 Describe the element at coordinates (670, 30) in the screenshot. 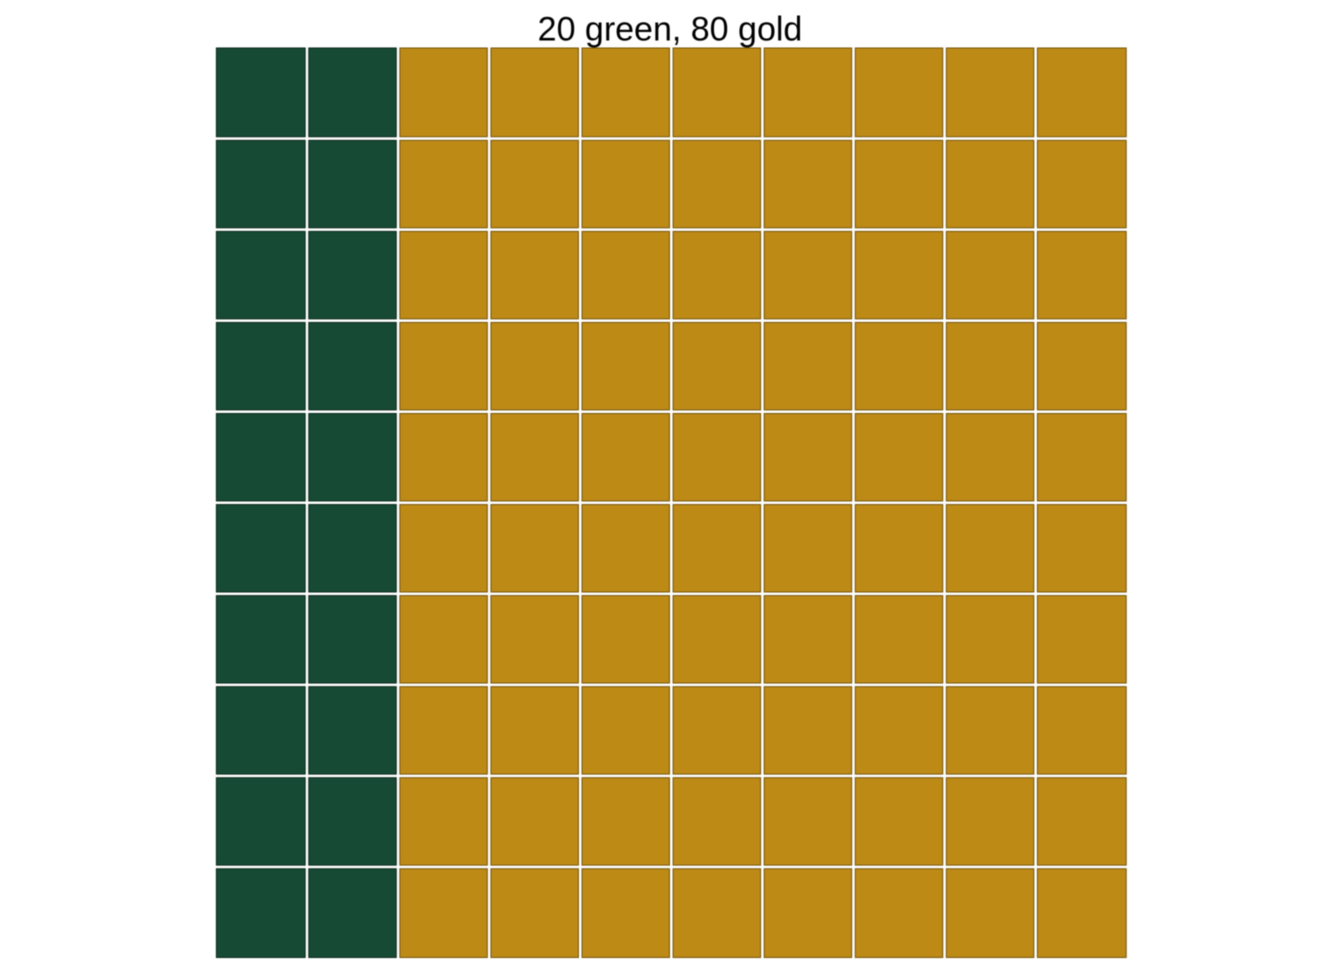

I see `svg-text: 20 green, 80 gold` at that location.